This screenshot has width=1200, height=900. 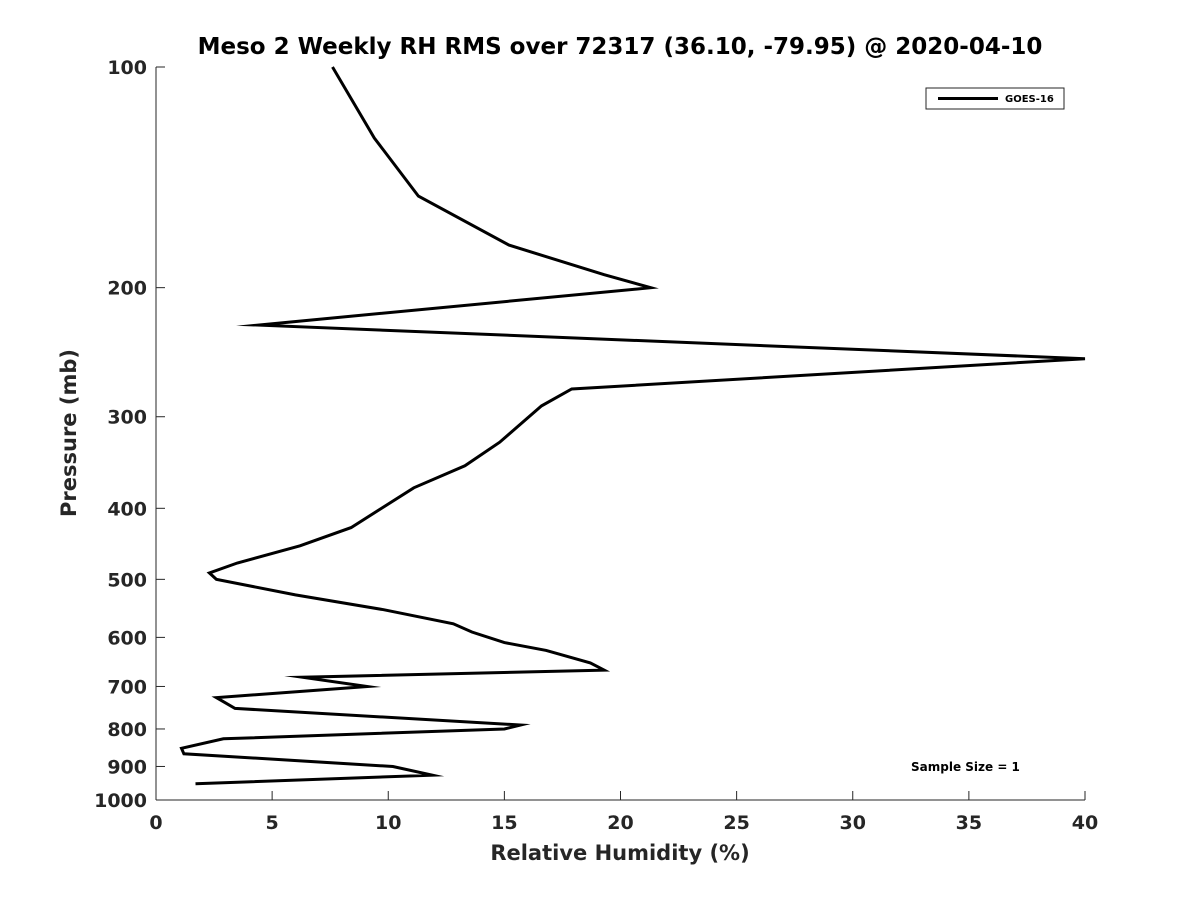 What do you see at coordinates (127, 418) in the screenshot?
I see `y-tick-label: 300` at bounding box center [127, 418].